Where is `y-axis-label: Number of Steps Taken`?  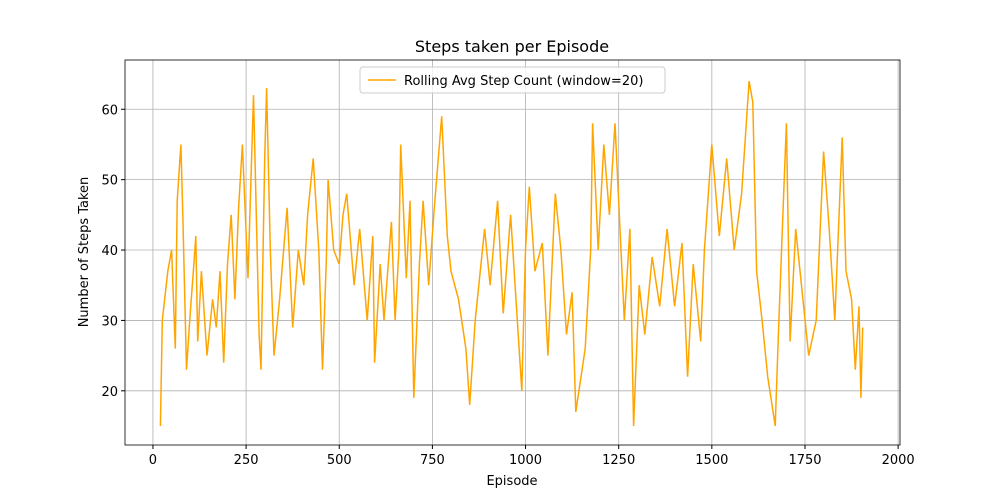 y-axis-label: Number of Steps Taken is located at coordinates (84, 252).